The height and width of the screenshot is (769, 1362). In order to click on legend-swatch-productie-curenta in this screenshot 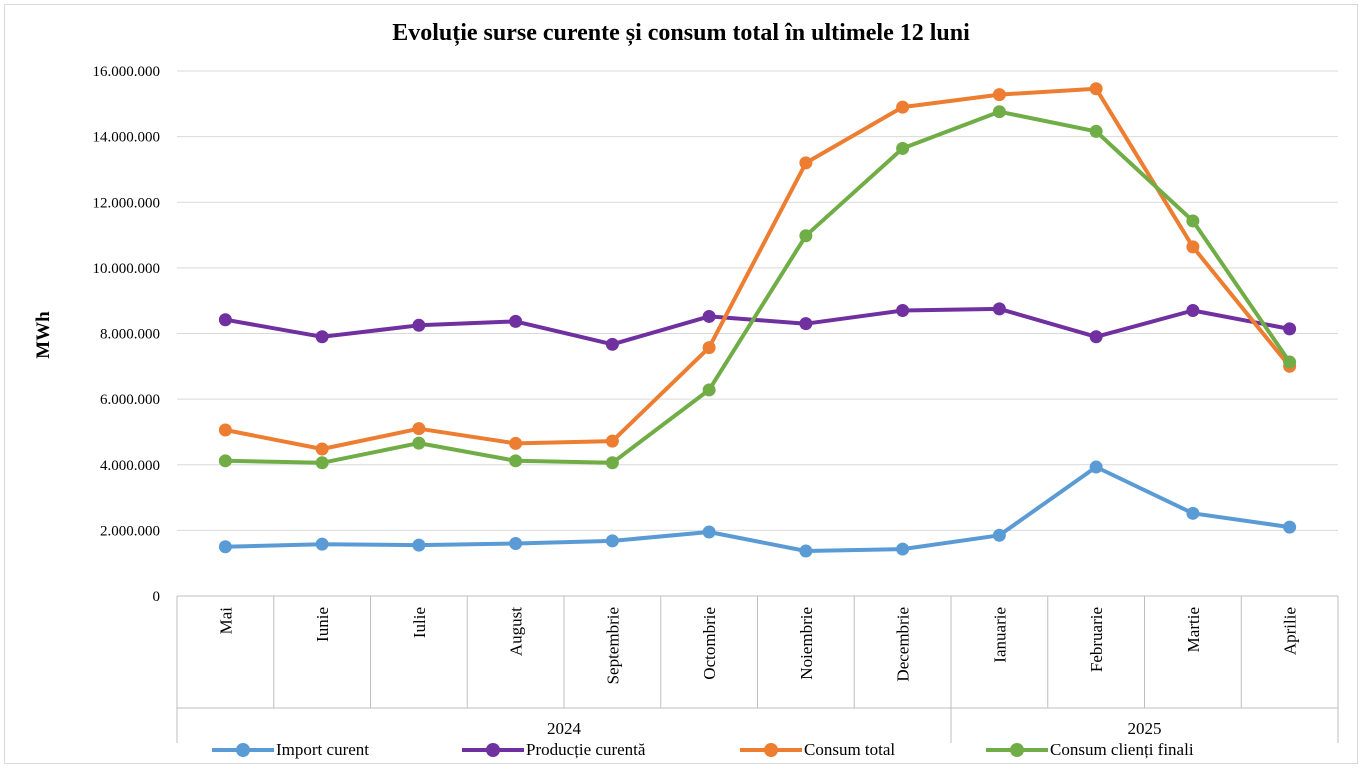, I will do `click(493, 750)`.